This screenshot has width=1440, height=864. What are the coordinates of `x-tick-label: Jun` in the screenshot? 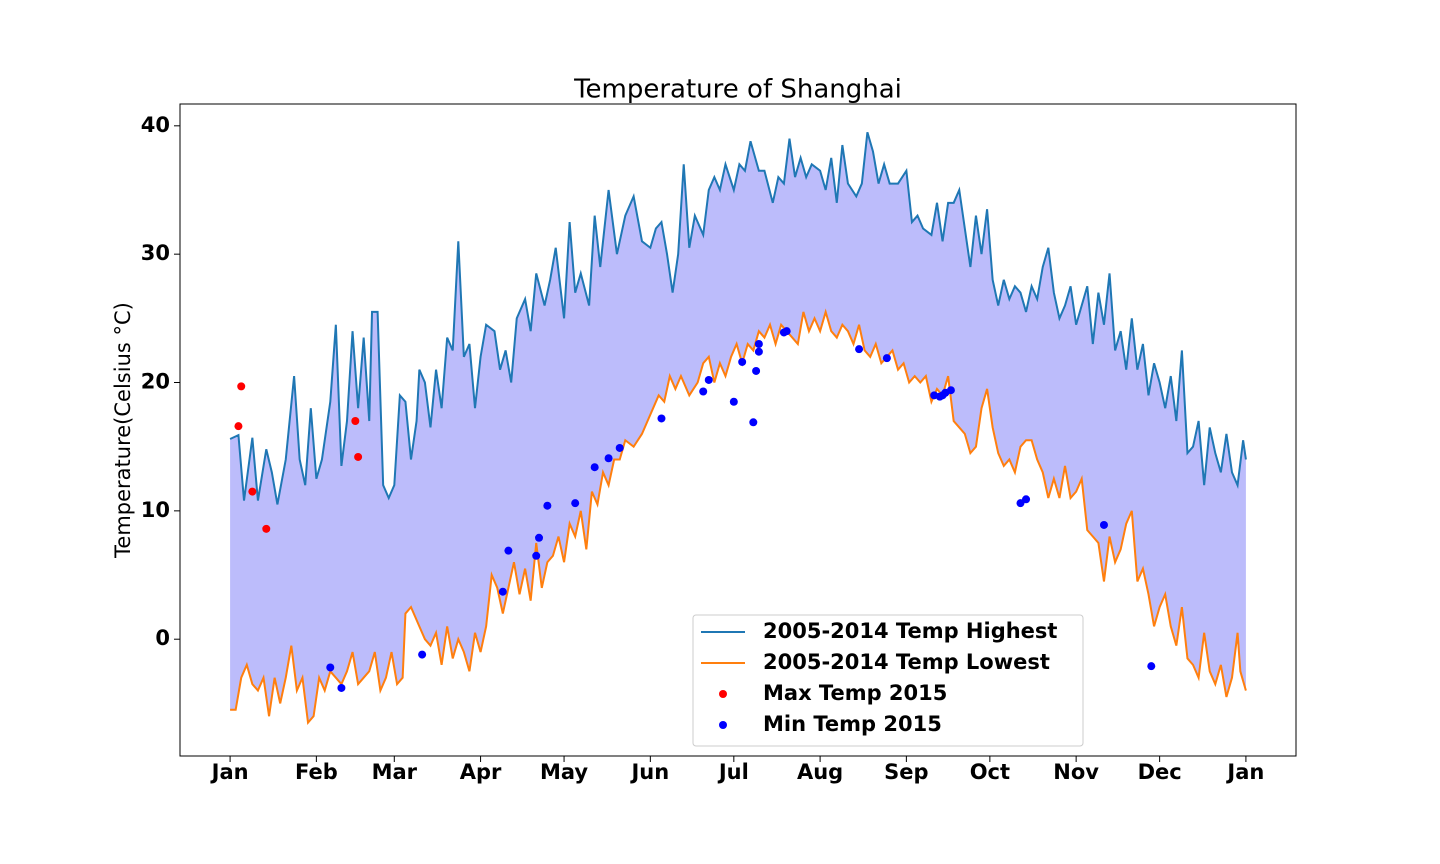 It's located at (649, 772).